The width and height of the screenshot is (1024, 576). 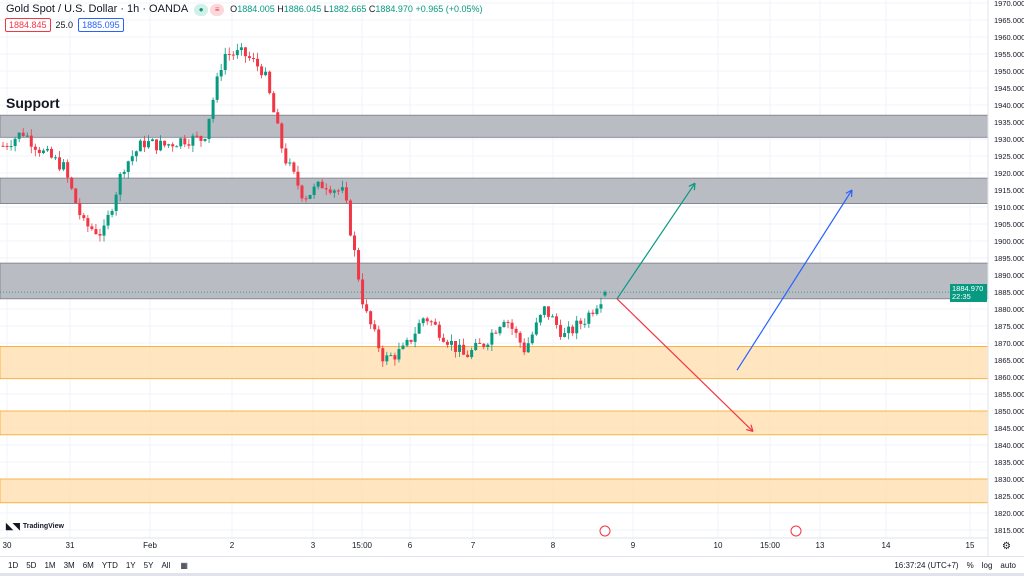 What do you see at coordinates (494, 126) in the screenshot?
I see `resistance-zone` at bounding box center [494, 126].